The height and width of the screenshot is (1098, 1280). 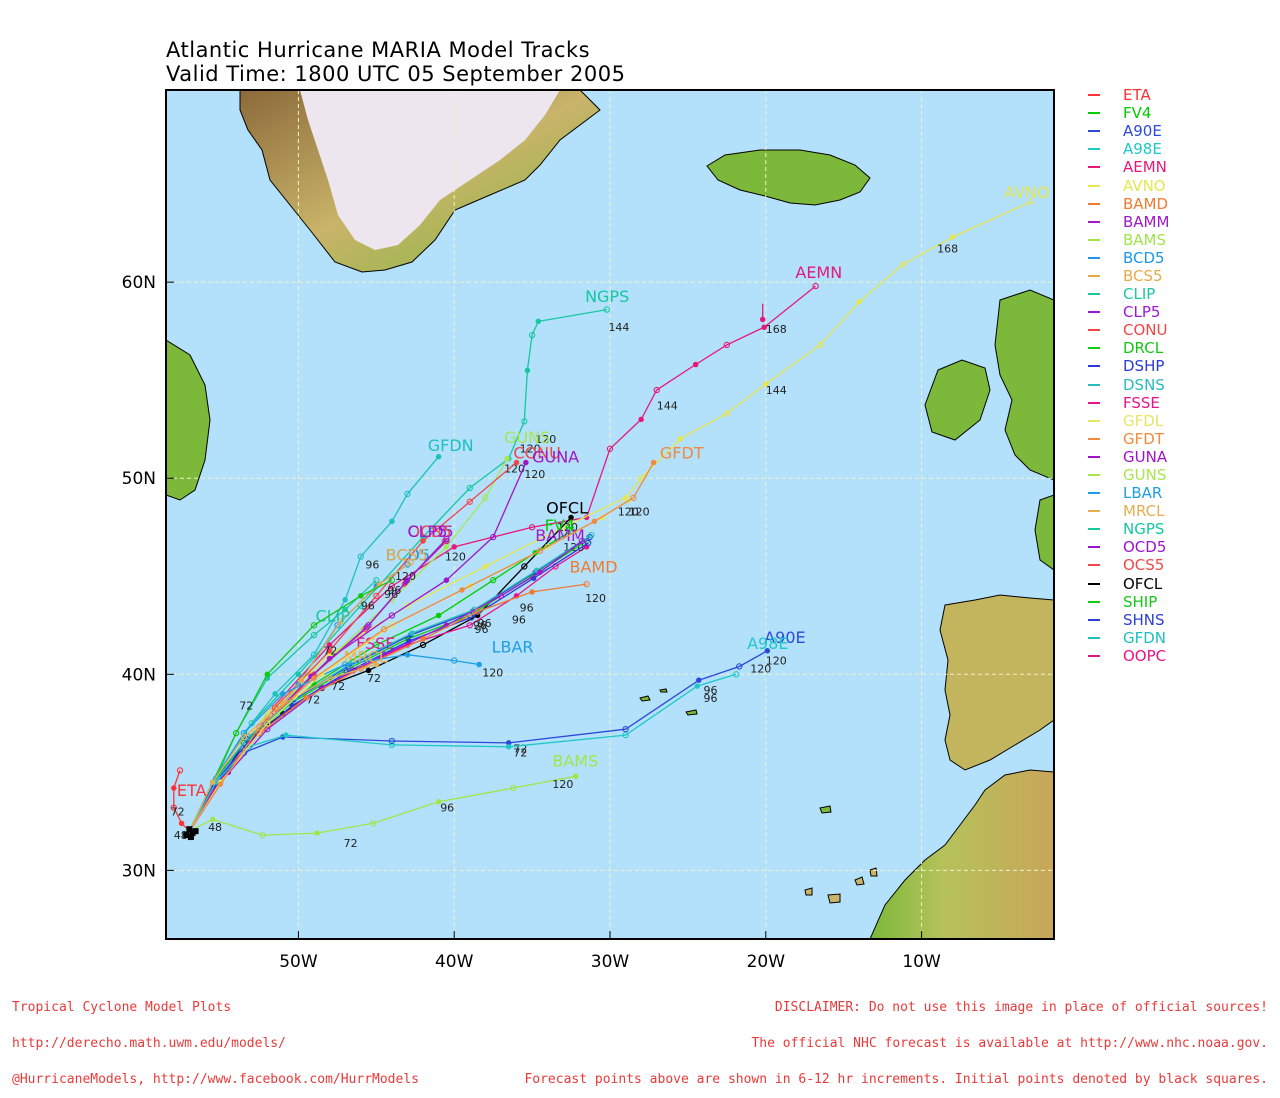 I want to click on legend-label: CONU, so click(x=1145, y=330).